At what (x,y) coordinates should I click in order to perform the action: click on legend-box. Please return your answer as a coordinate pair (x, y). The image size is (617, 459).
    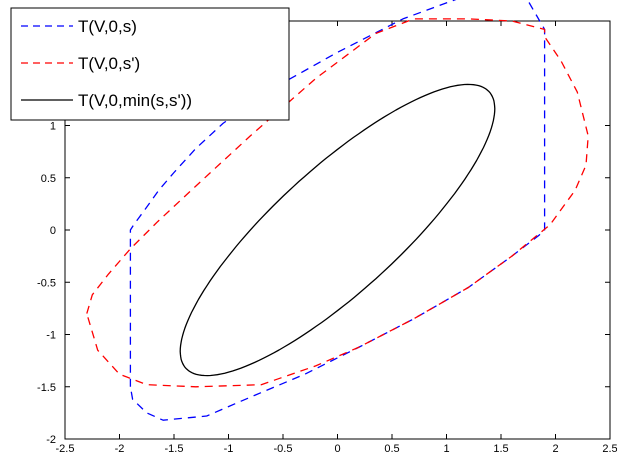
    Looking at the image, I should click on (150, 64).